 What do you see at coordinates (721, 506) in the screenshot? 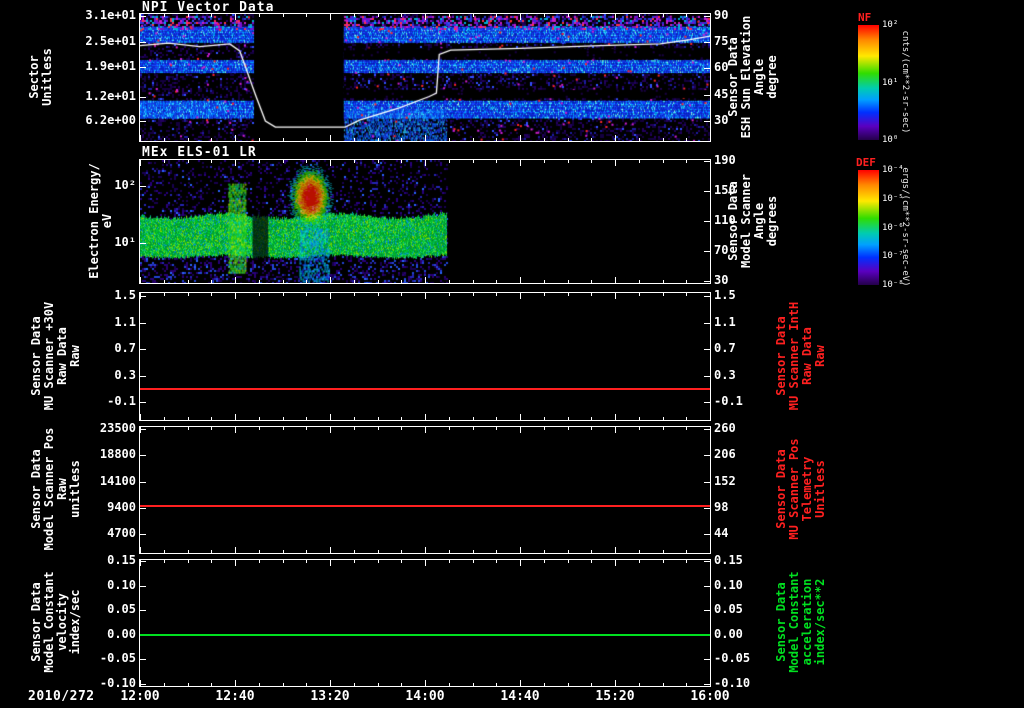
I see `panel4-right-tick-label: 98` at bounding box center [721, 506].